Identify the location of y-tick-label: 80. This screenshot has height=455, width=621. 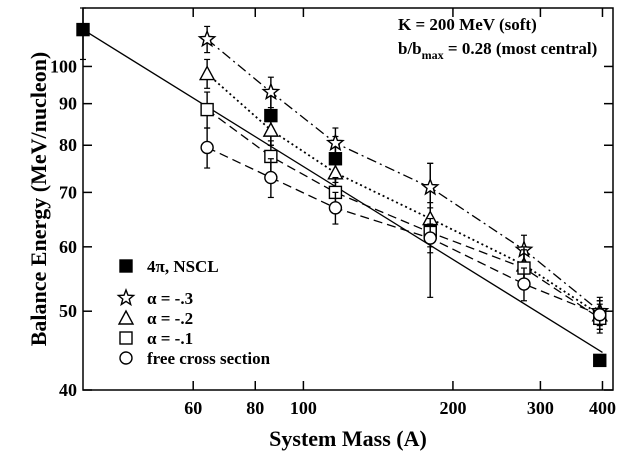
(68, 145).